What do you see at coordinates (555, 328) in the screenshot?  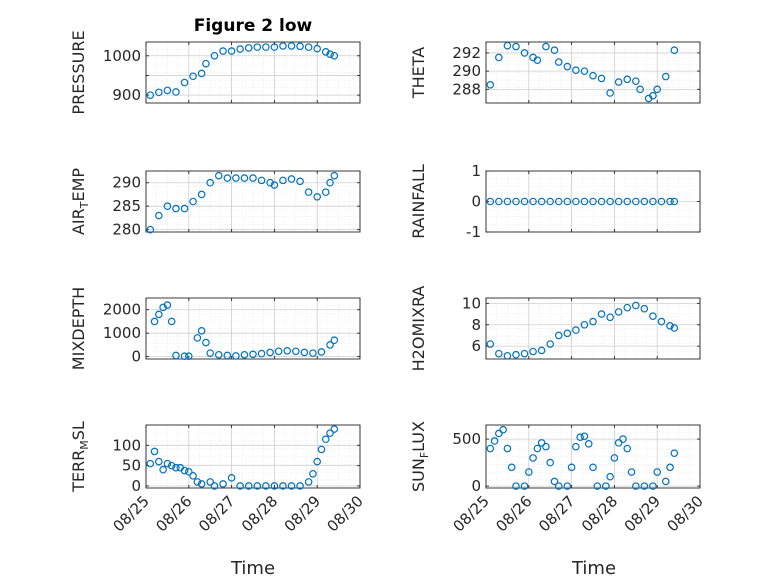 I see `subplot-h2omixra: 6 8 10 H2OMIXRA` at bounding box center [555, 328].